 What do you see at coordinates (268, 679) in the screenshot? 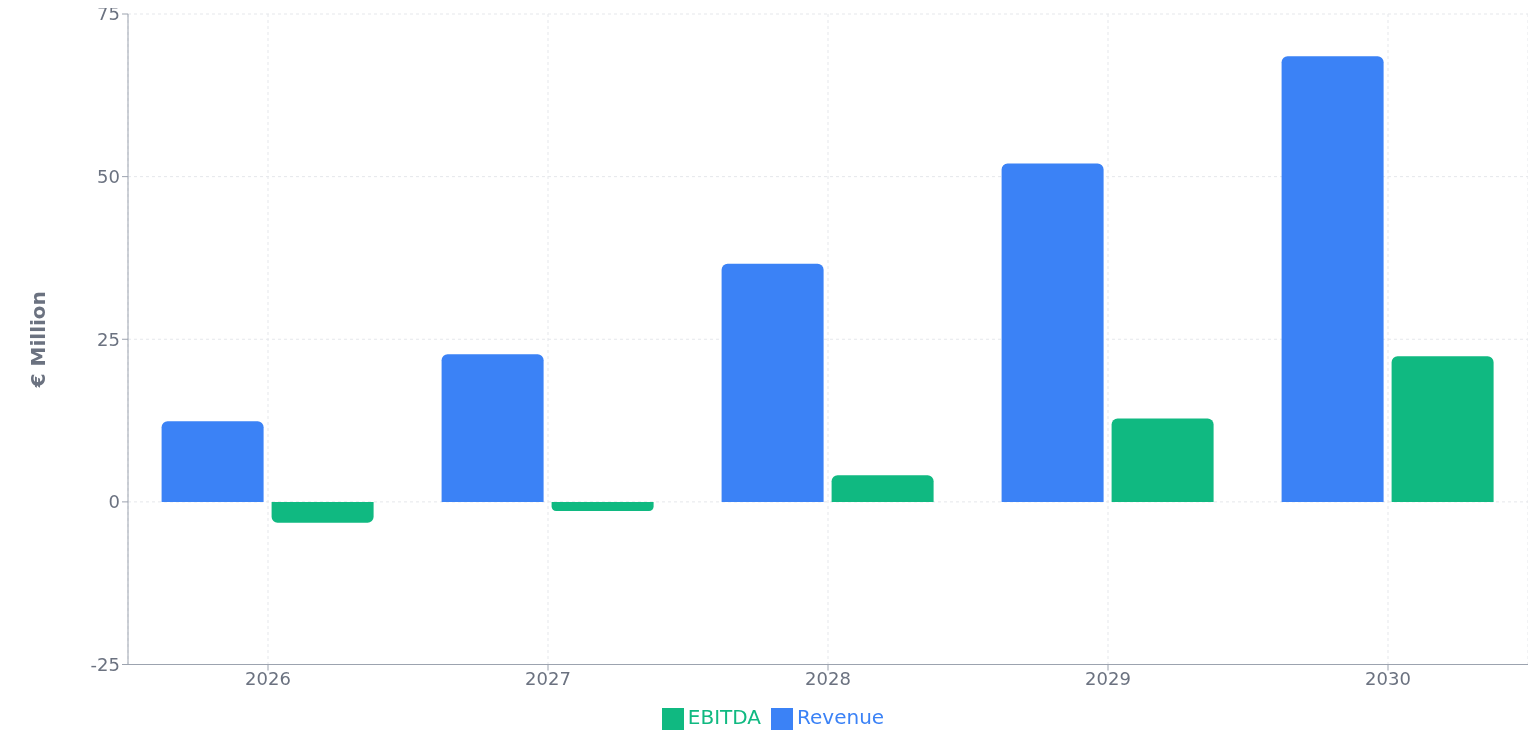
I see `x-tick-label: 2026` at bounding box center [268, 679].